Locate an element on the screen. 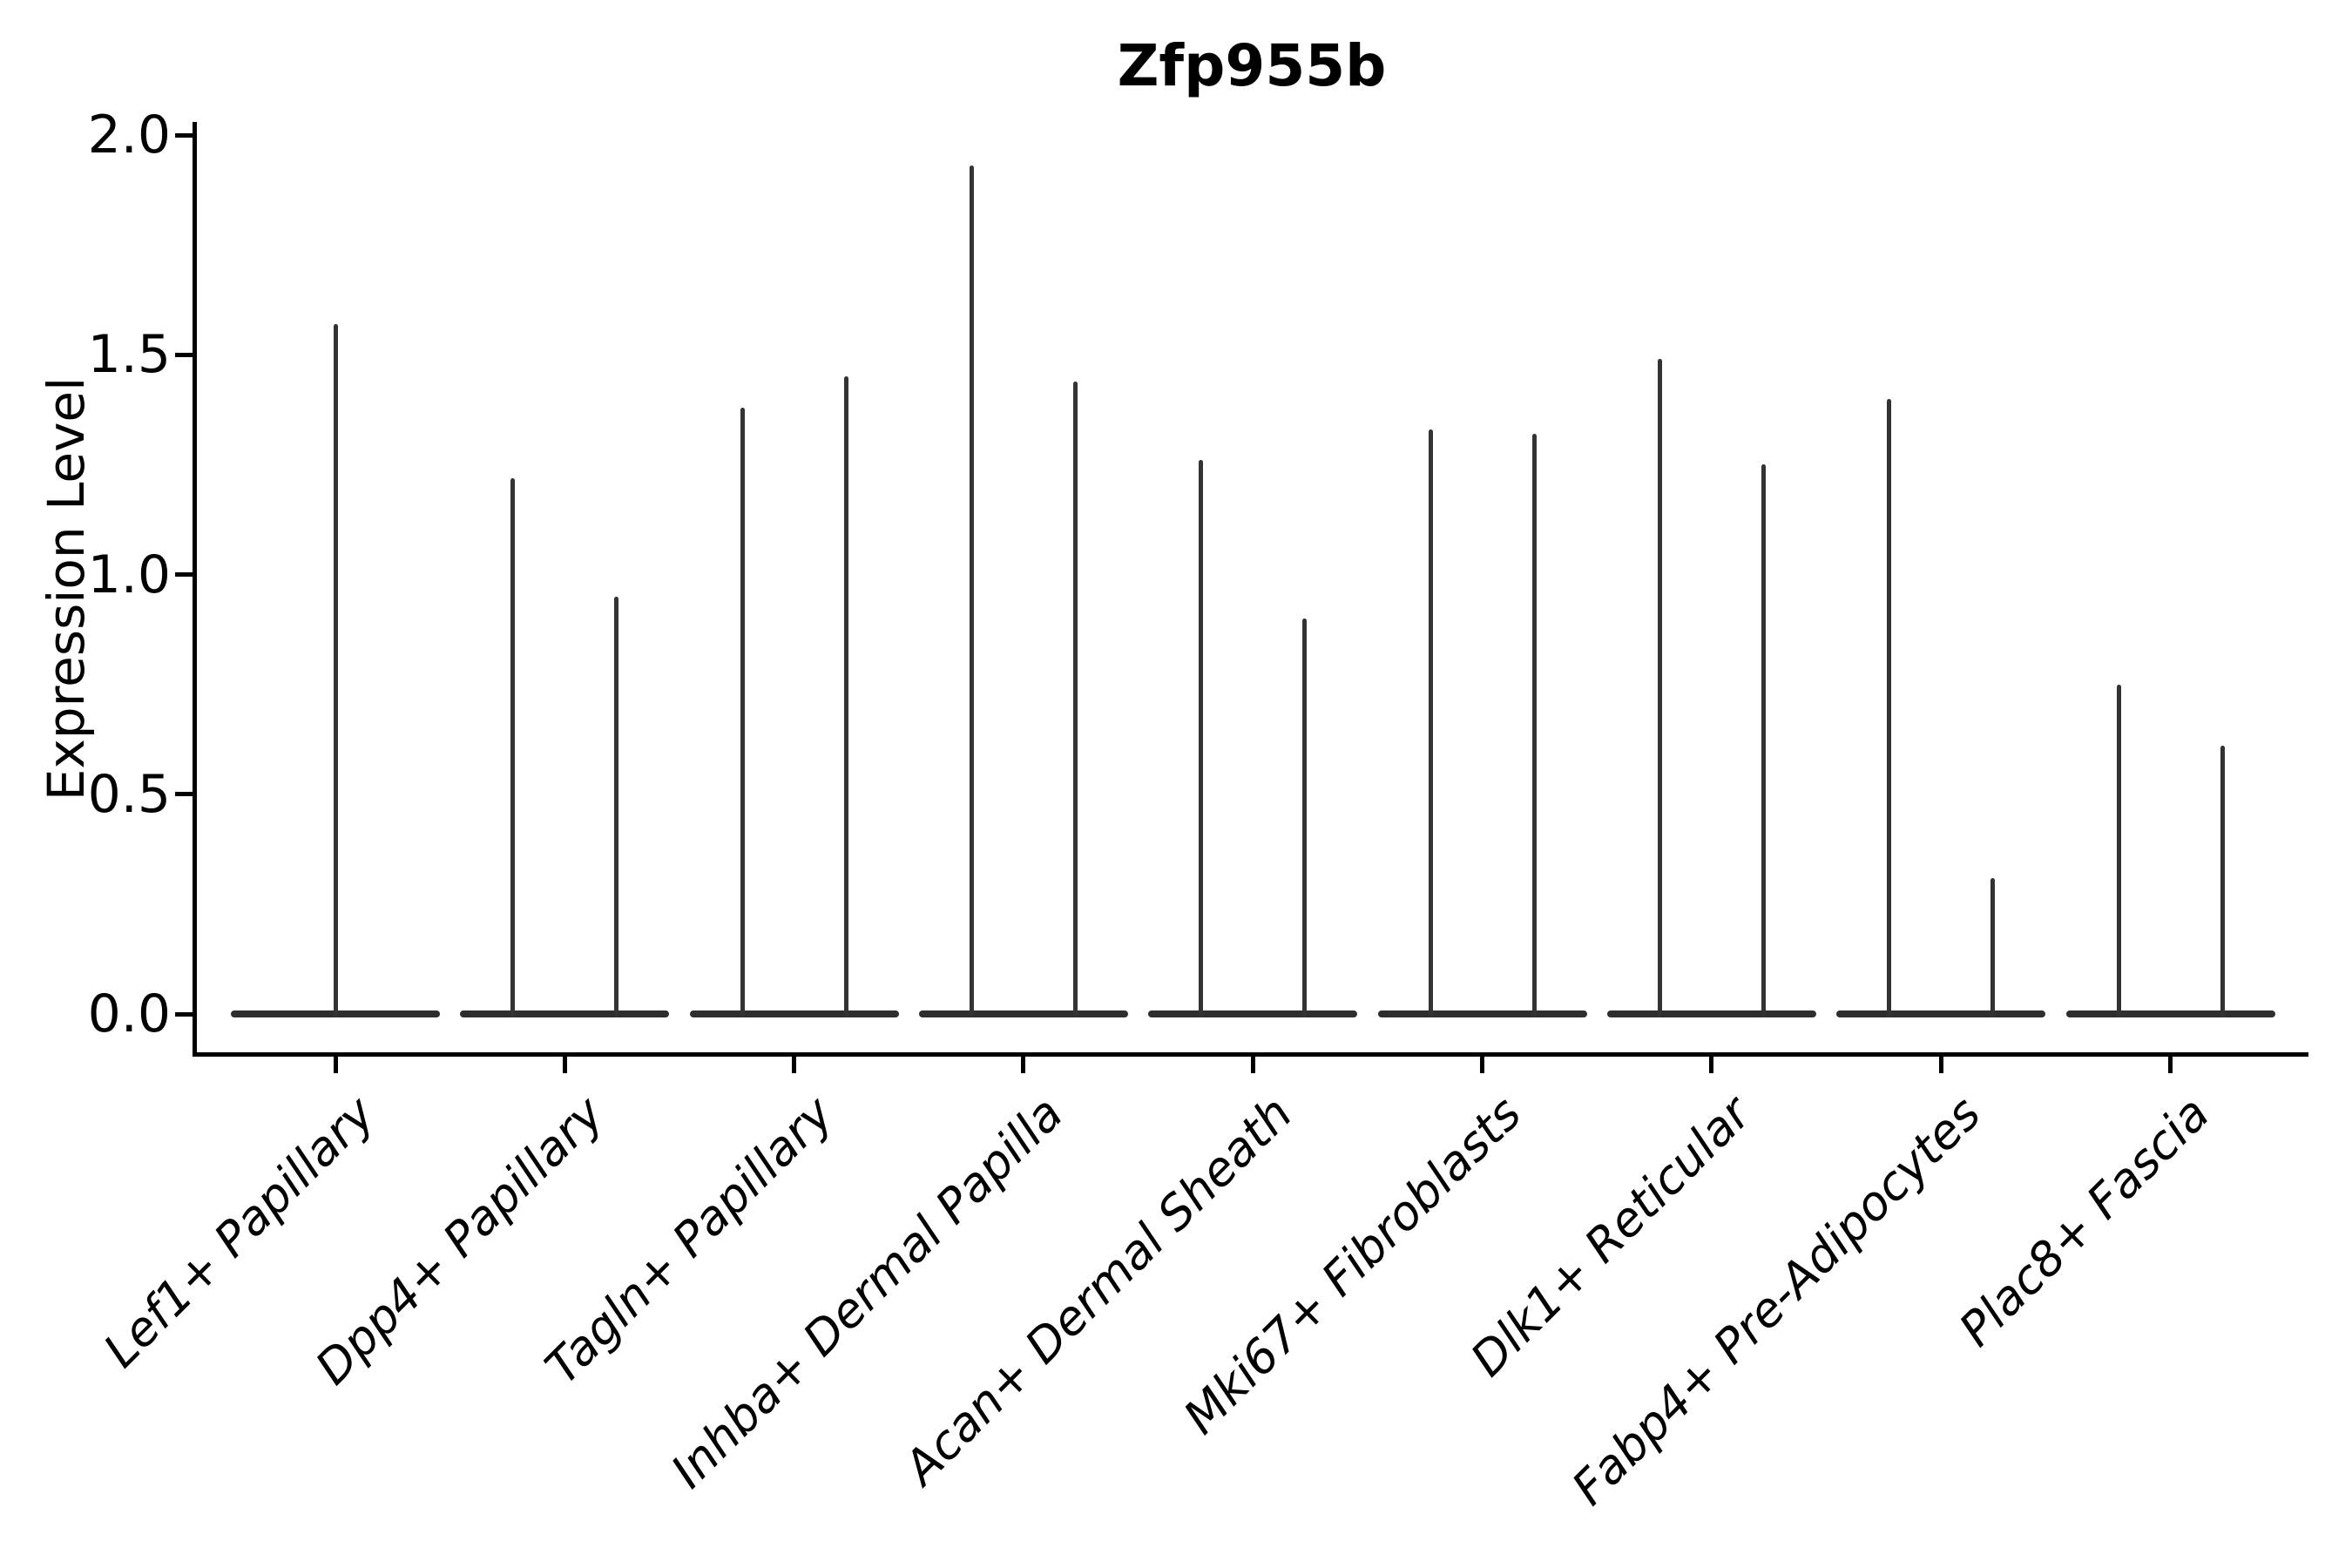 The image size is (2352, 1568). y-tick-label: 0.5 is located at coordinates (129, 794).